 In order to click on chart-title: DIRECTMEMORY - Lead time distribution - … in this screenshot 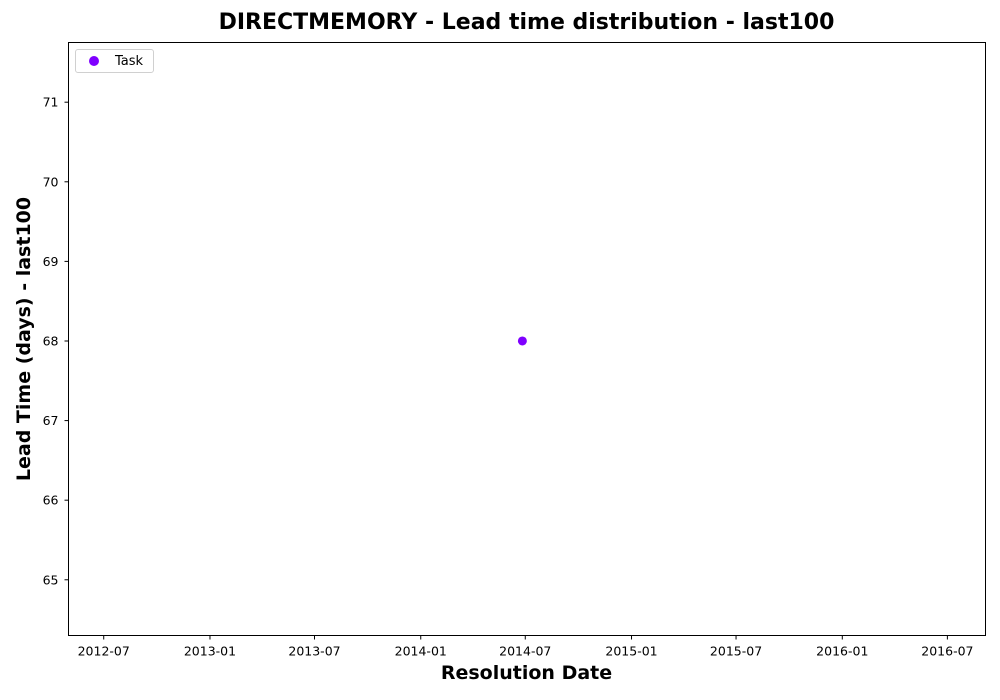, I will do `click(526, 22)`.